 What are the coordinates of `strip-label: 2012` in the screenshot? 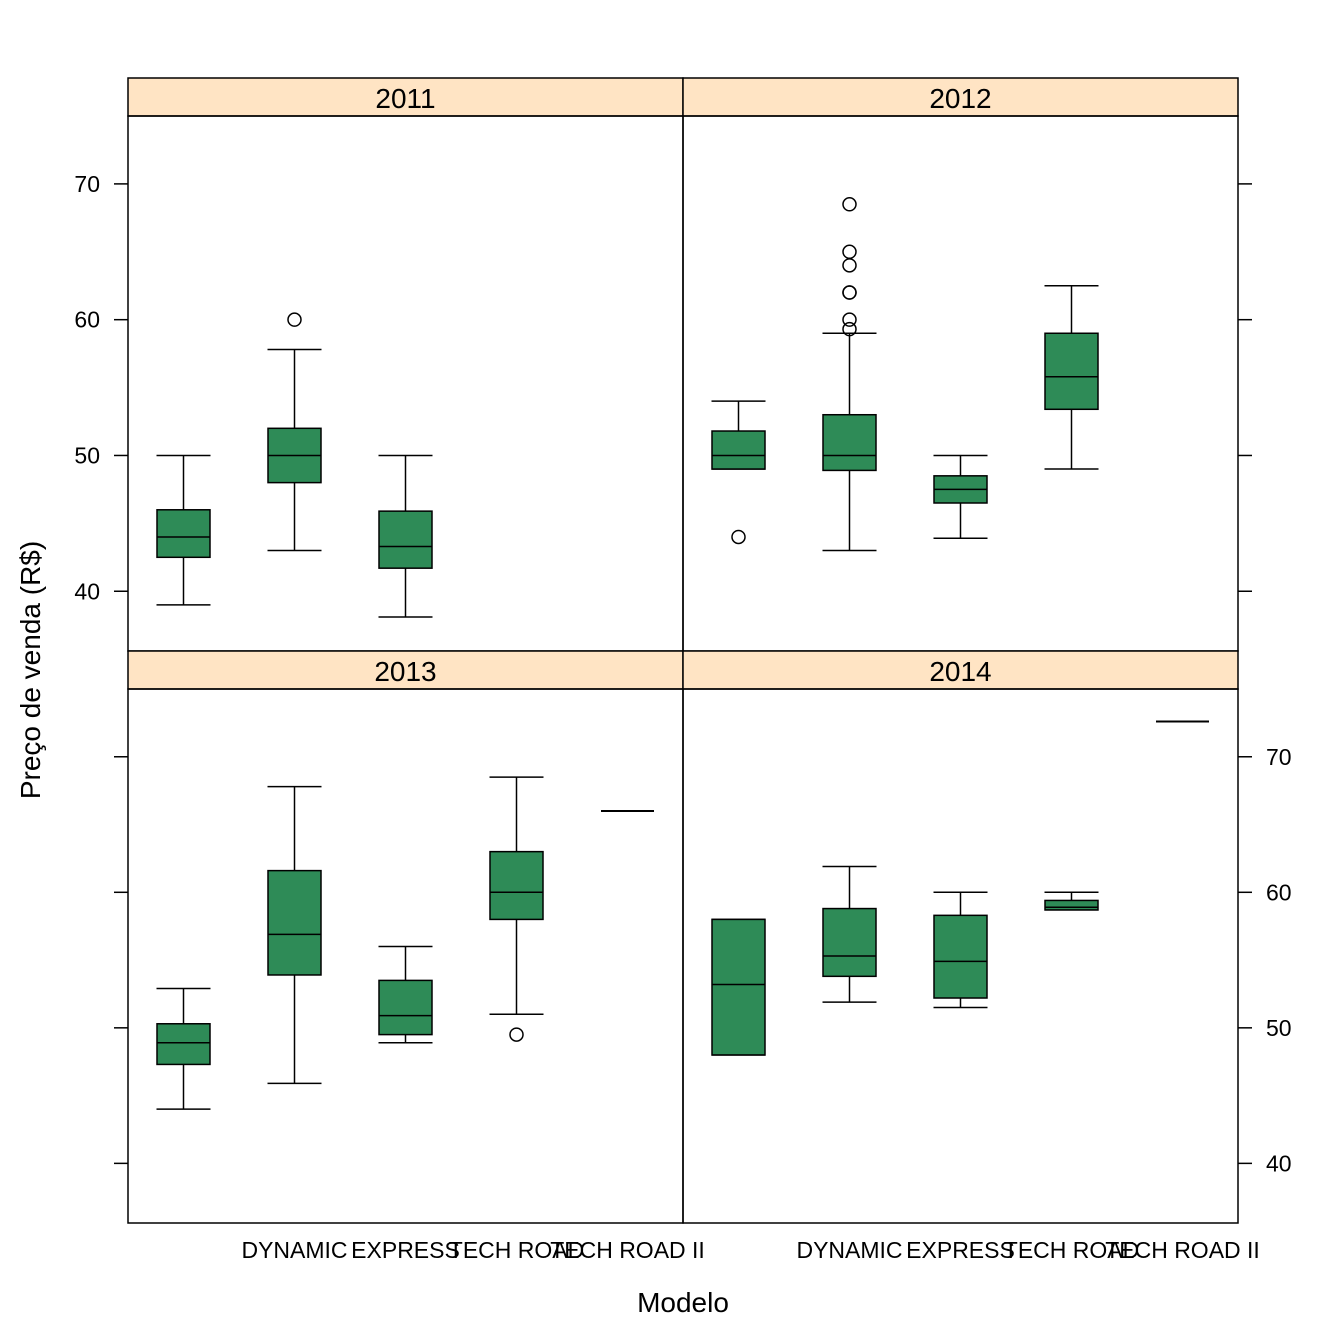 It's located at (960, 98).